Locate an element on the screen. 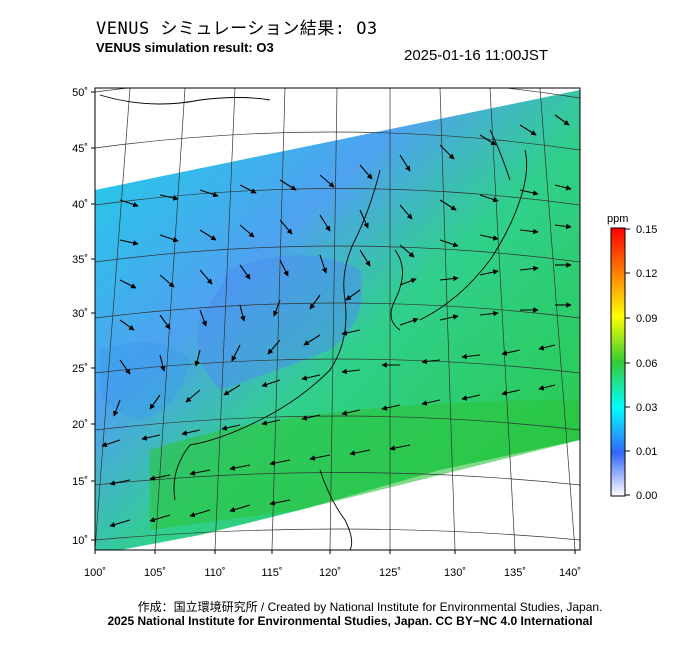 The image size is (700, 649). lat-label: 40˚ is located at coordinates (80, 205).